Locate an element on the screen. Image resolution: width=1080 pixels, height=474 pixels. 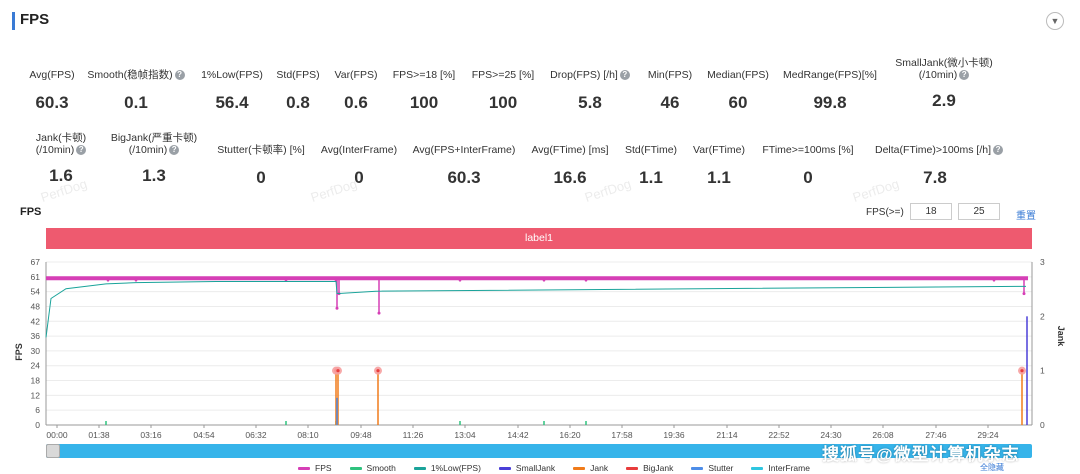
x-tick-label: 29:24 is located at coordinates (988, 435).